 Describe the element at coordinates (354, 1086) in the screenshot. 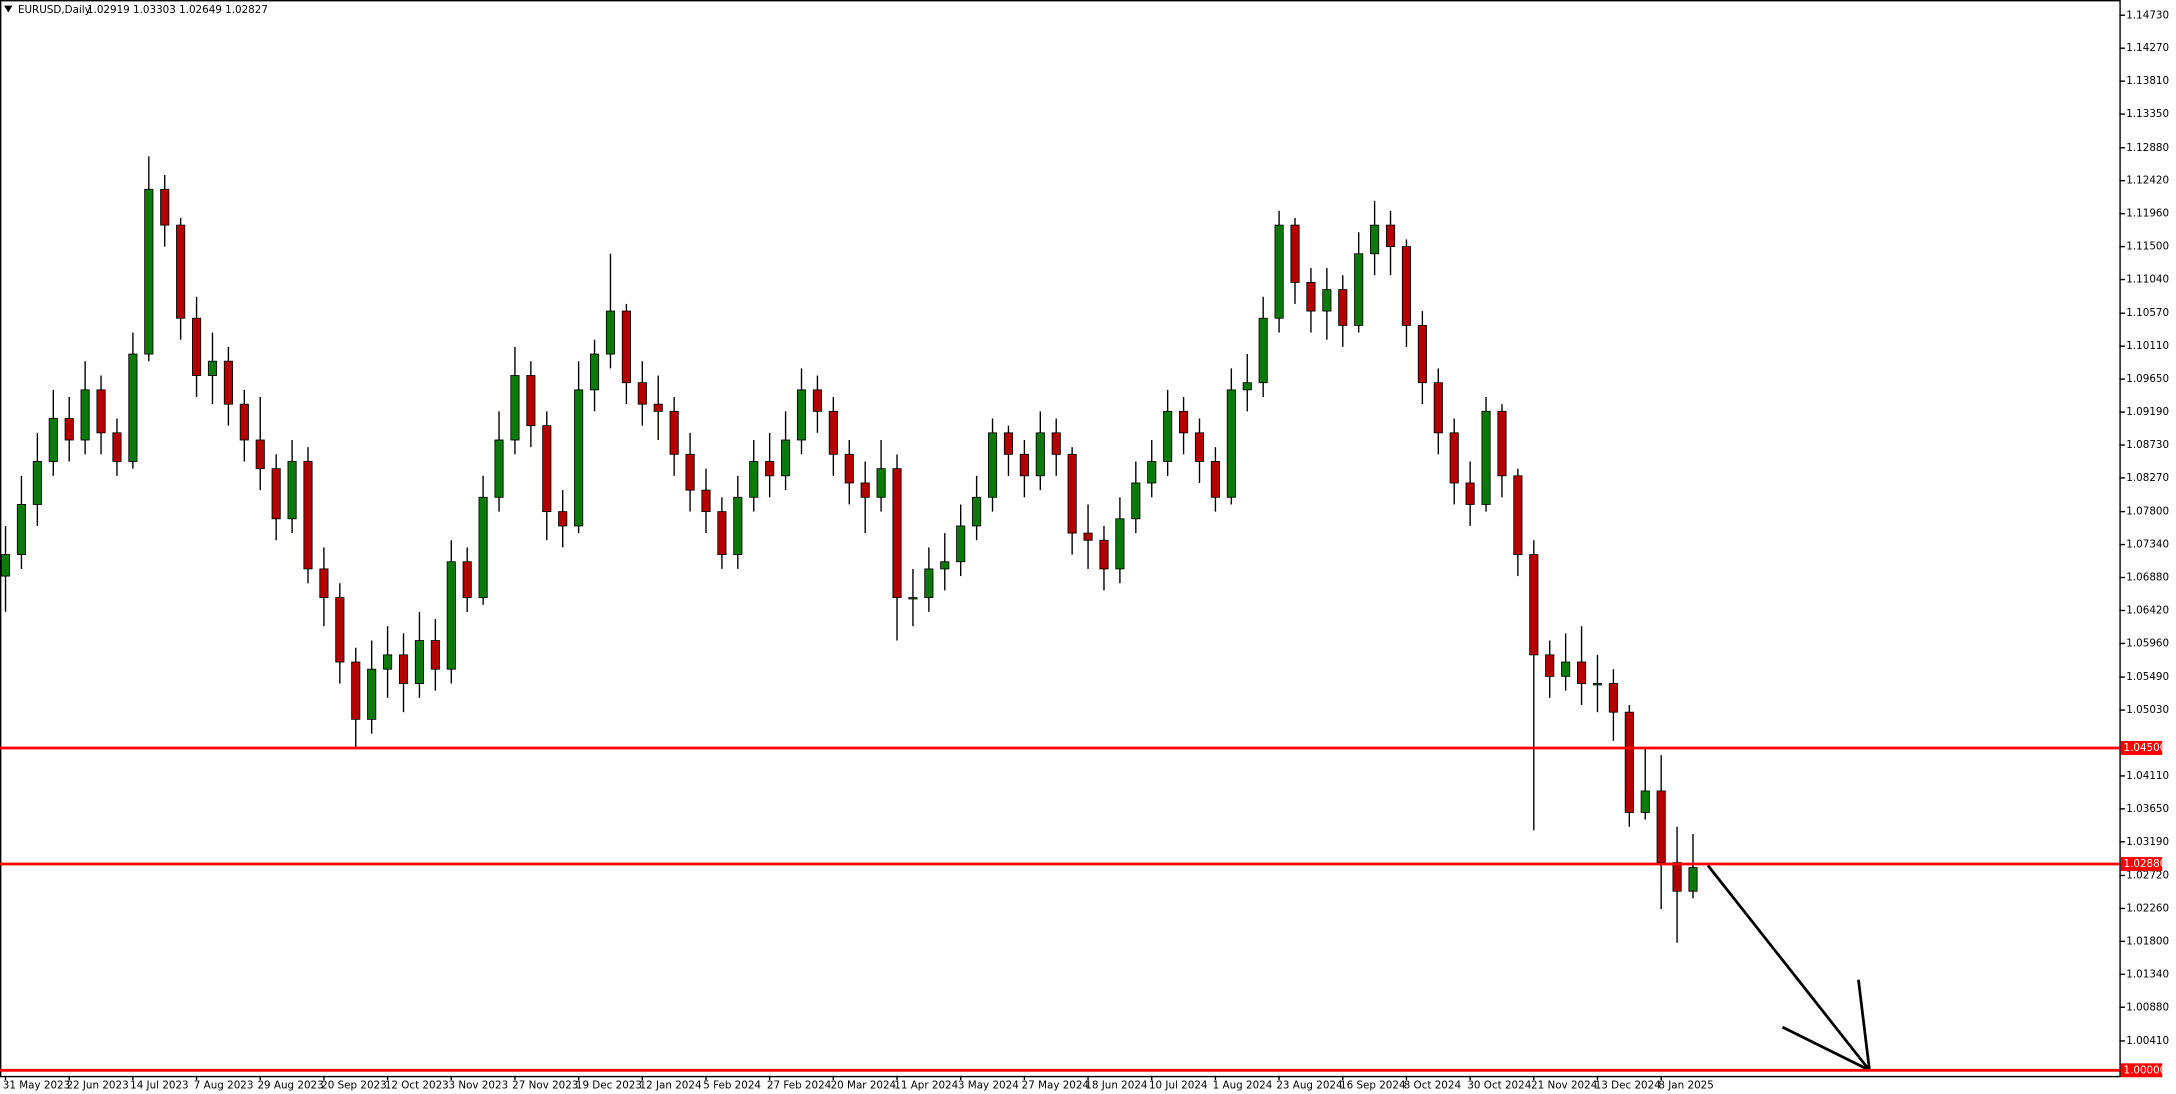

I see `x-tick-label: 20 Sep 2023` at that location.